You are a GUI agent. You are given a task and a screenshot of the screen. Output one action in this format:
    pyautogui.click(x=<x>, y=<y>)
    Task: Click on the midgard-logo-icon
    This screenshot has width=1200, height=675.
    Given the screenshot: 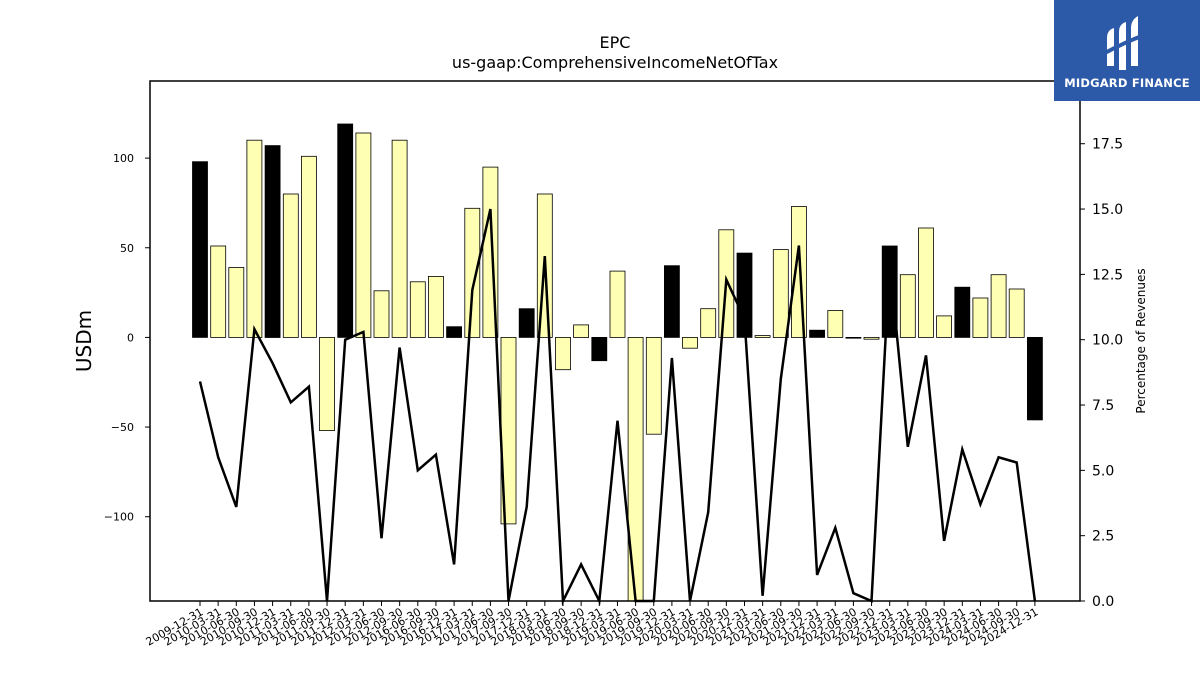 What is the action you would take?
    pyautogui.click(x=1125, y=42)
    